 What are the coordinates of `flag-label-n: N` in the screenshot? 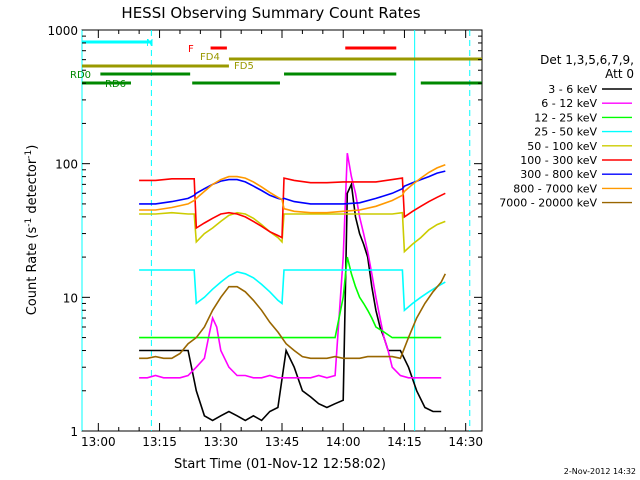 It's located at (149, 43).